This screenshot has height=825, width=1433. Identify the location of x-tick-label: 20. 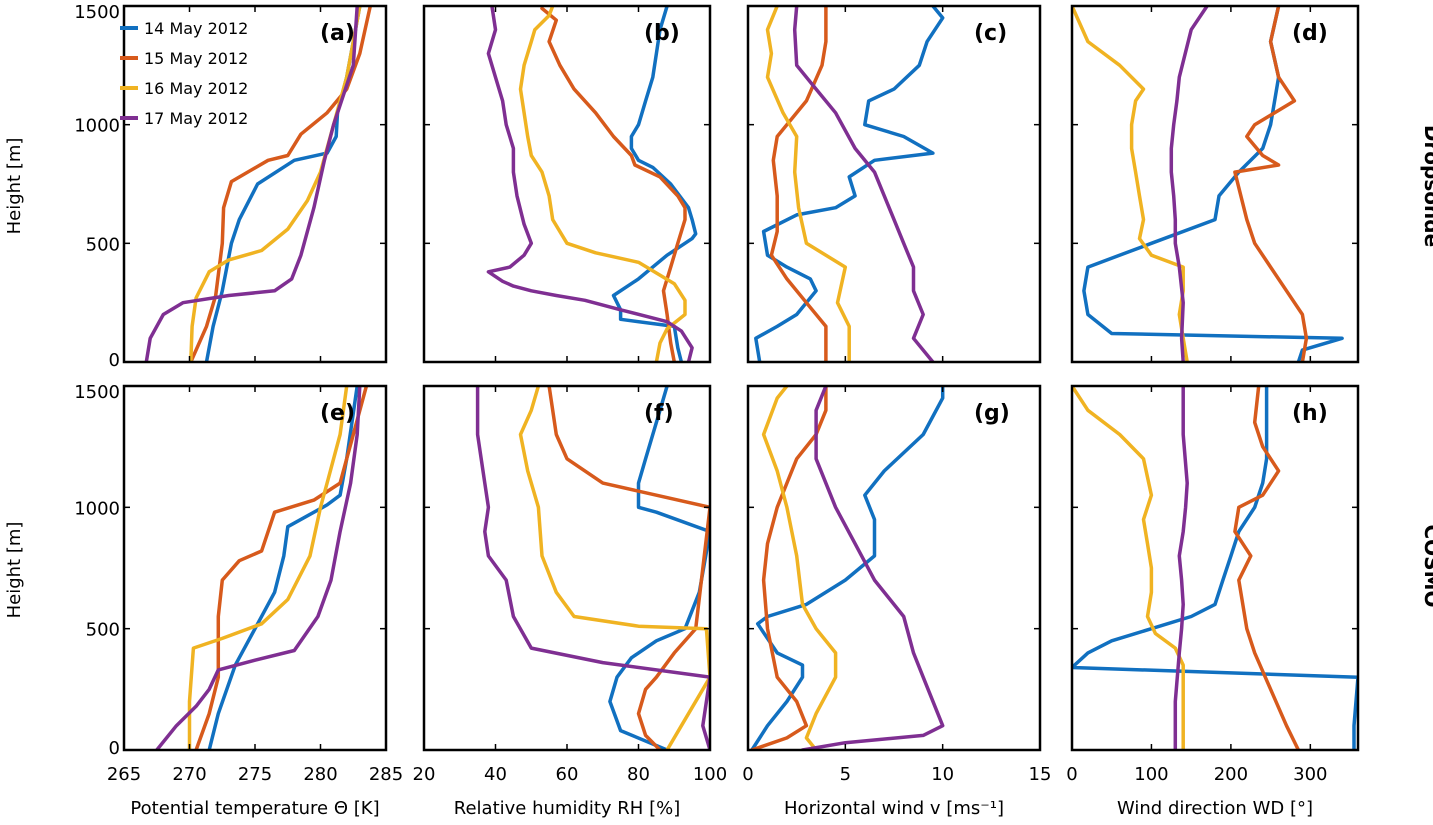
(424, 774).